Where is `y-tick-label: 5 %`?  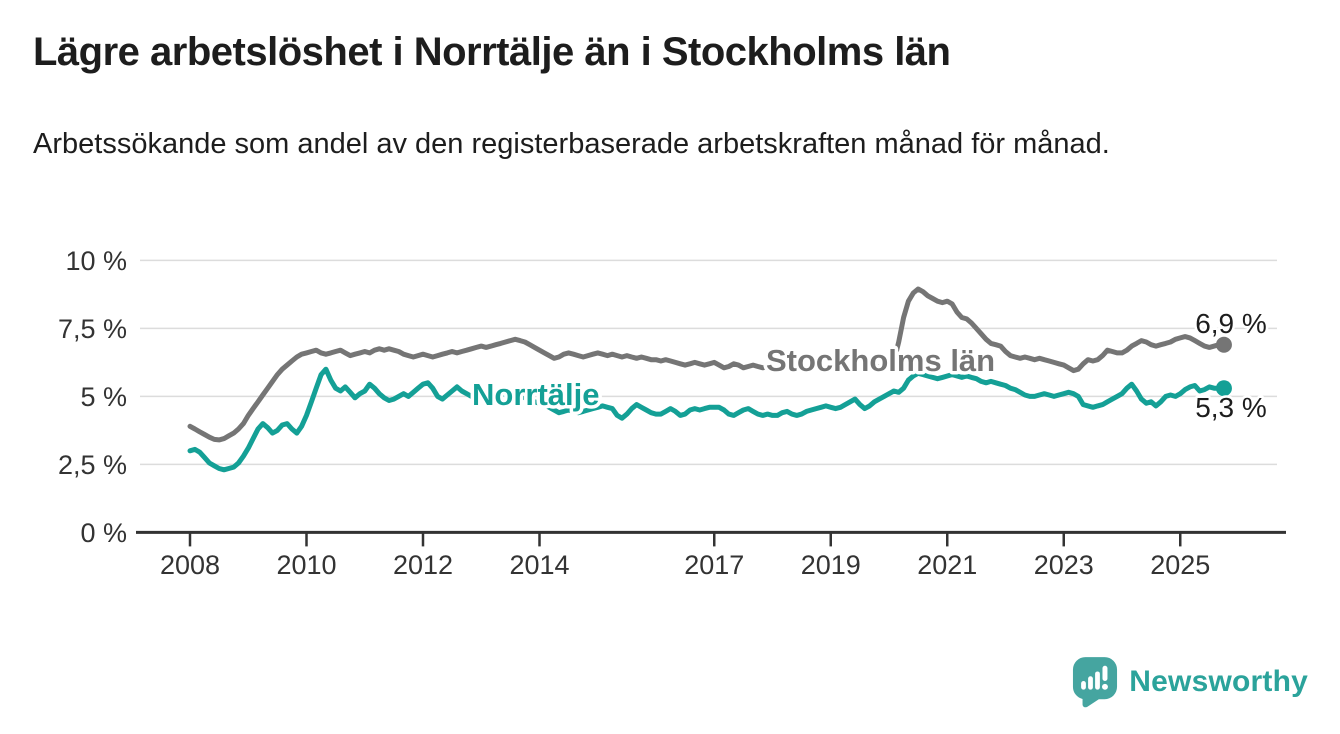
y-tick-label: 5 % is located at coordinates (103, 397).